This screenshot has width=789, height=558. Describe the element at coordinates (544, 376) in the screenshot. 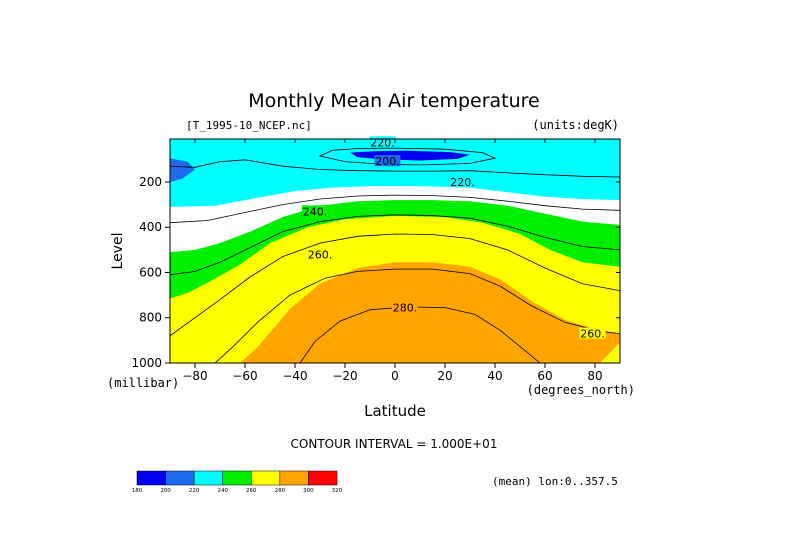

I see `x-tick-label-7: 60` at that location.